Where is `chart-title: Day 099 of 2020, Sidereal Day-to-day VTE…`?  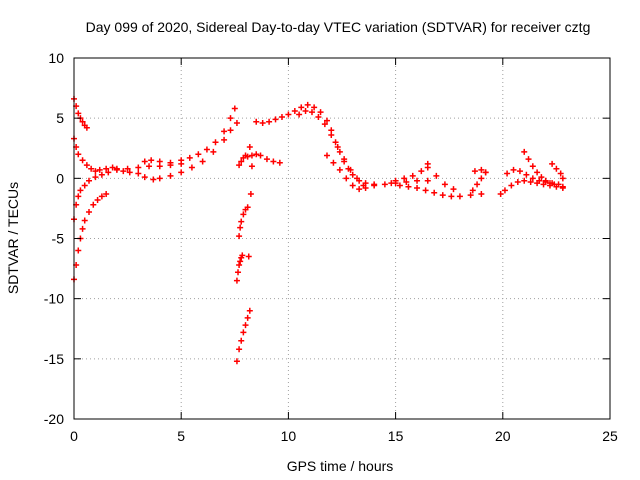
chart-title: Day 099 of 2020, Sidereal Day-to-day VTE… is located at coordinates (338, 27).